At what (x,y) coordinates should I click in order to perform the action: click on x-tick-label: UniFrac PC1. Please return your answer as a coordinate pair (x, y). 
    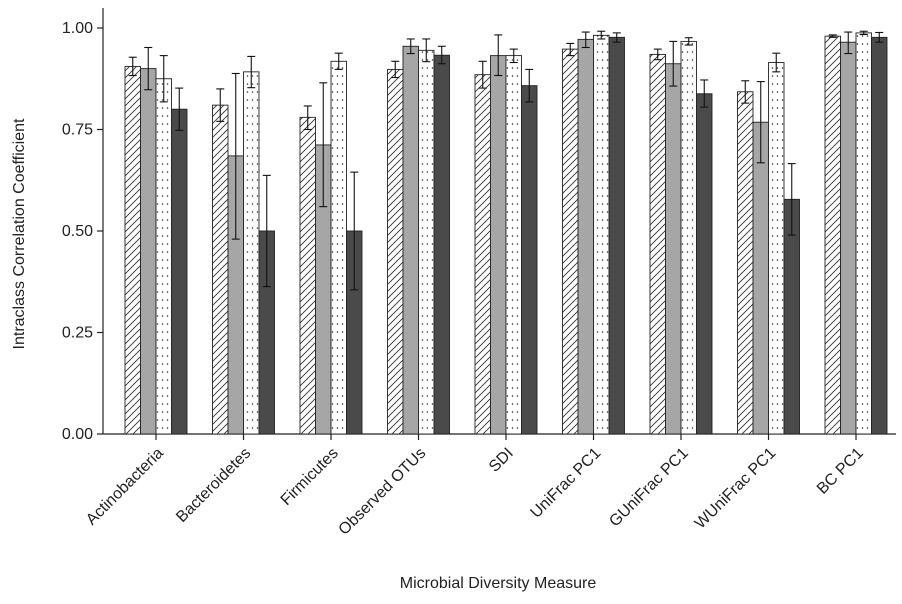
    Looking at the image, I should click on (566, 483).